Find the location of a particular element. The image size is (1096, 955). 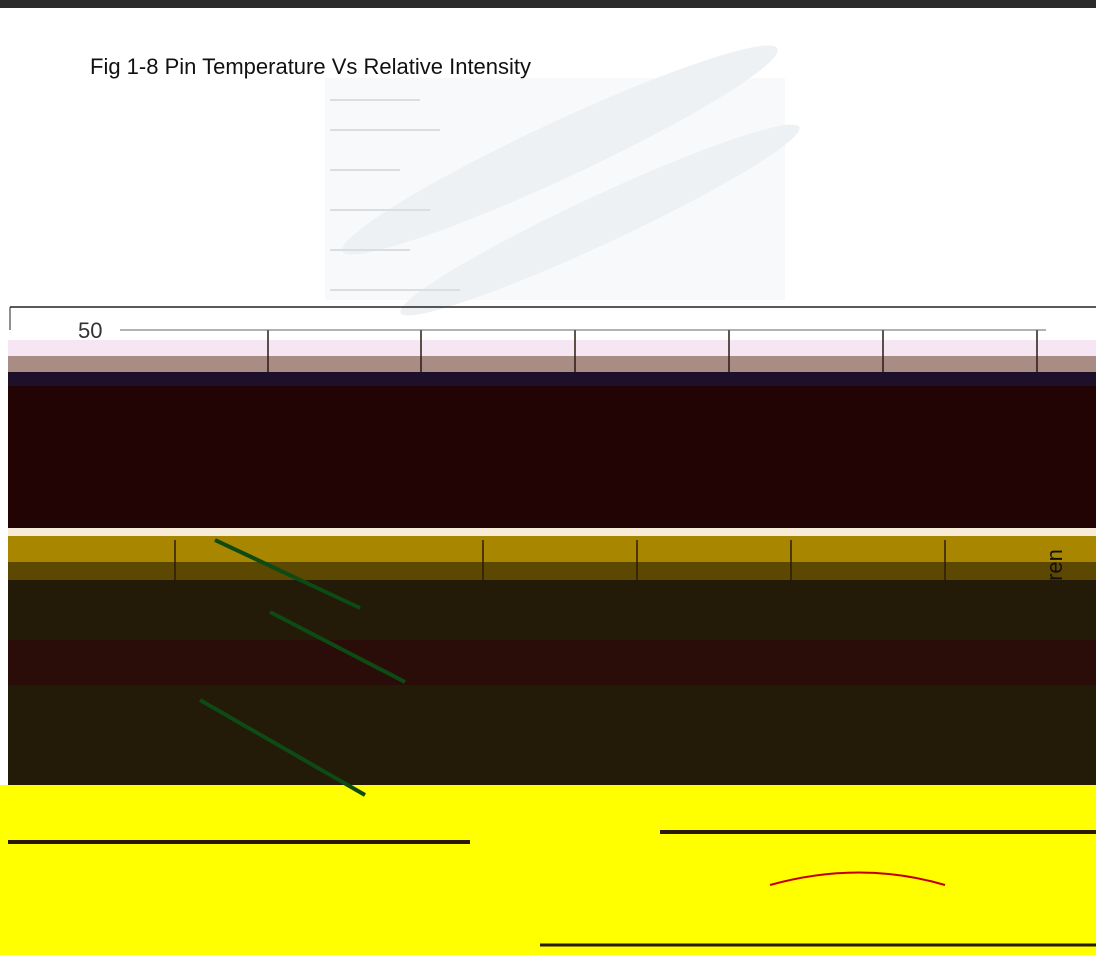

curve is located at coordinates (302, 667).